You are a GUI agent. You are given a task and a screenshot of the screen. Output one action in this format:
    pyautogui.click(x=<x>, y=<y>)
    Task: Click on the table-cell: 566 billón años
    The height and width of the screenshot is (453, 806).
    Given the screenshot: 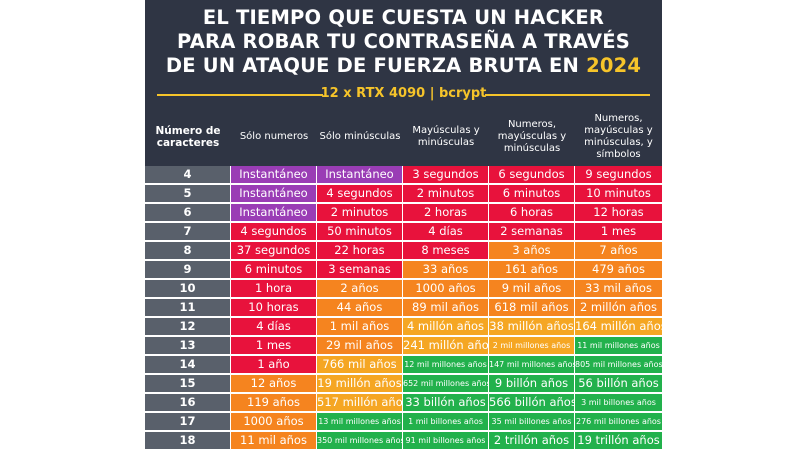 What is the action you would take?
    pyautogui.click(x=531, y=402)
    